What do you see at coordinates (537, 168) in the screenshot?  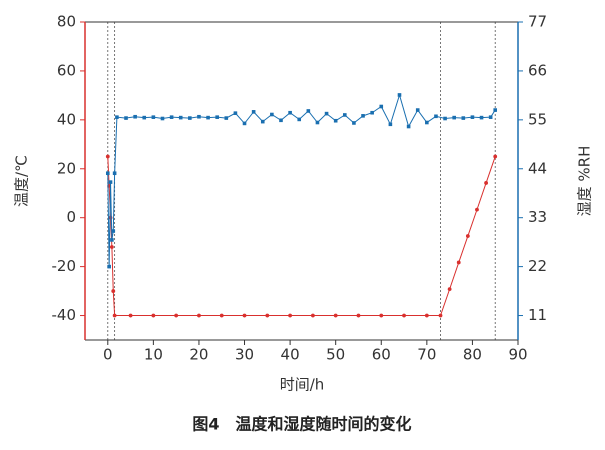 I see `y2-tick-label: 44` at bounding box center [537, 168].